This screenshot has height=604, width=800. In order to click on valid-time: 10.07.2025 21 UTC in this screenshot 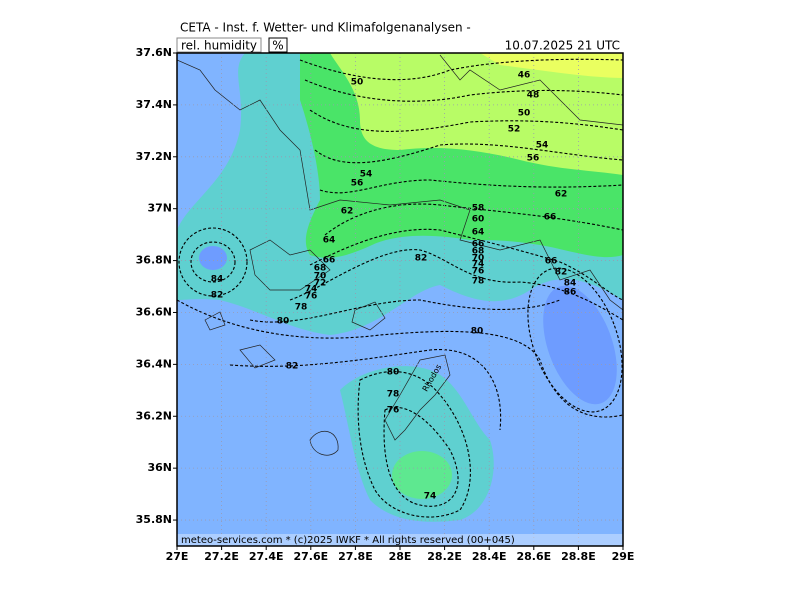, I will do `click(562, 46)`.